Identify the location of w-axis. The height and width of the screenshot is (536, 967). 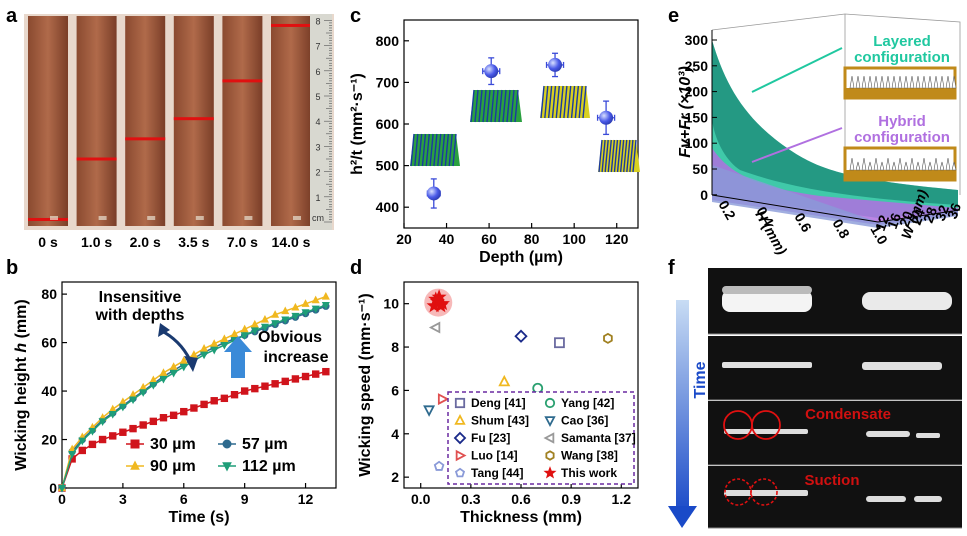
(919, 216).